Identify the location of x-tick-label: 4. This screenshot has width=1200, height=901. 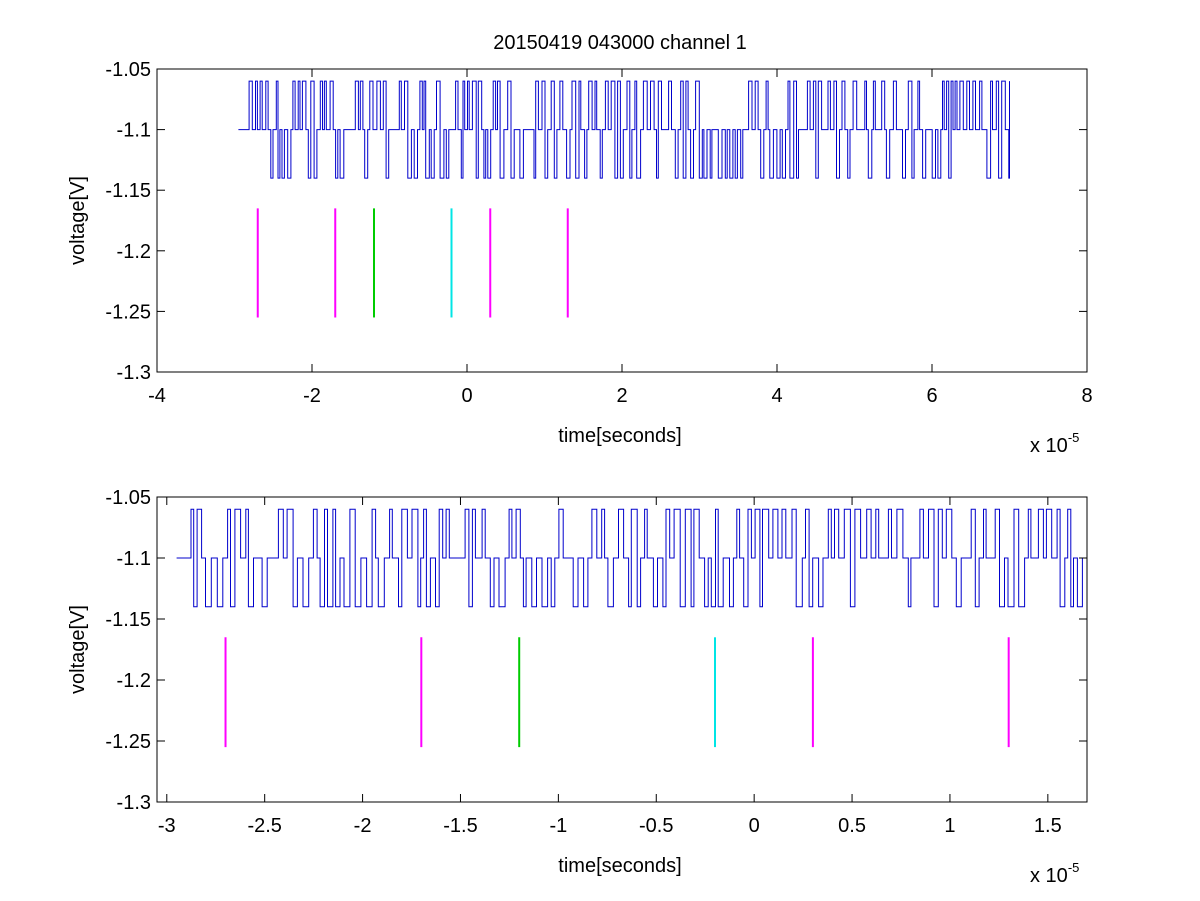
(776, 396).